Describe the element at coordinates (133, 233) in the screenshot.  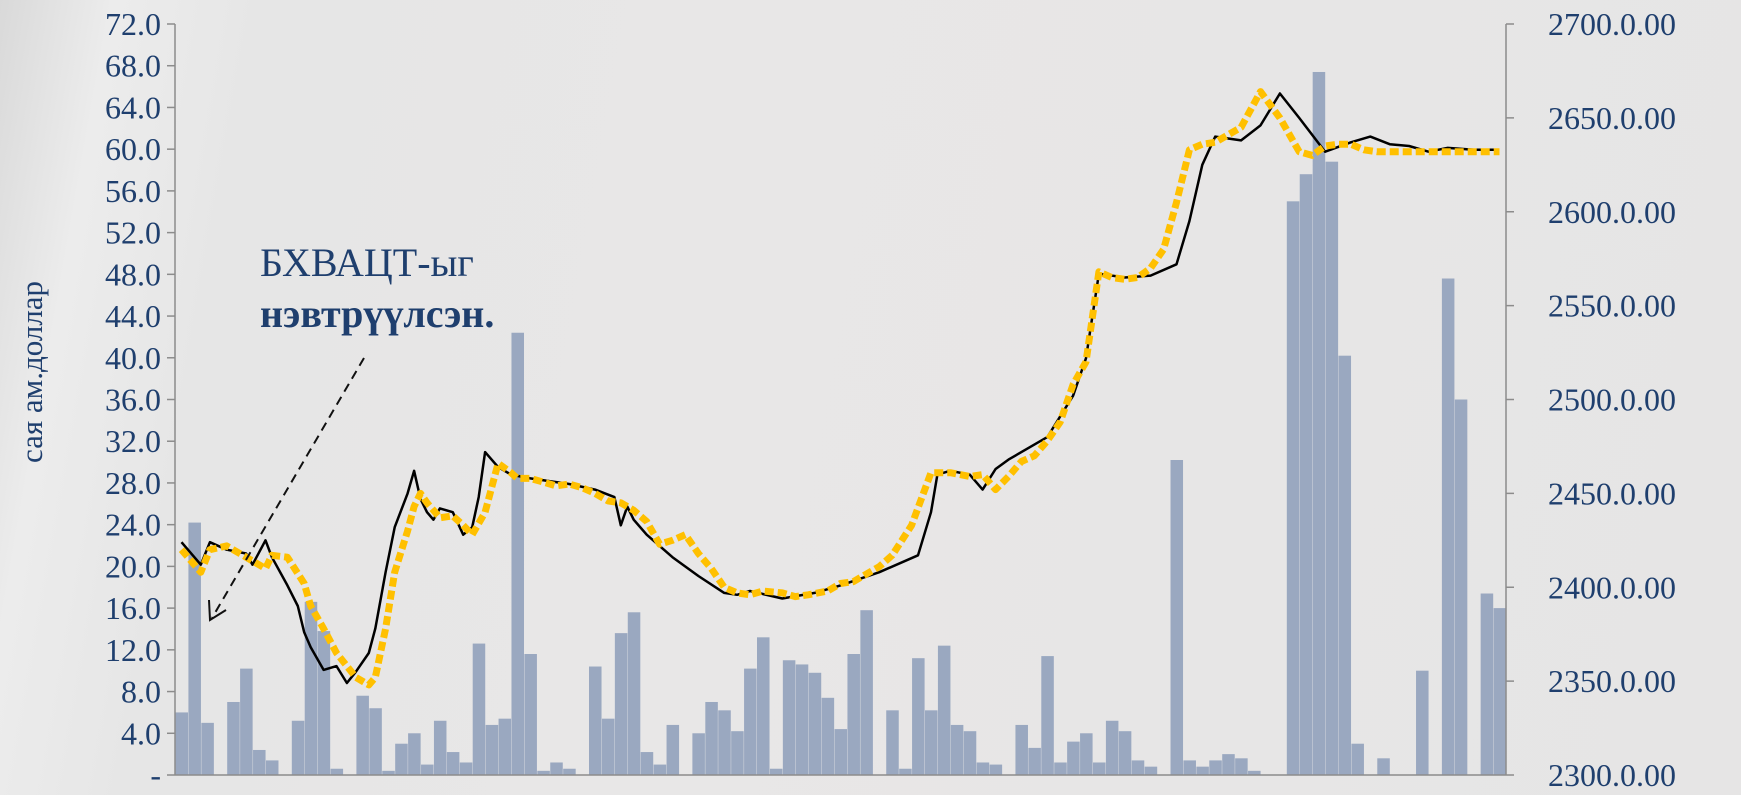
I see `left-tick-label: 52.0` at that location.